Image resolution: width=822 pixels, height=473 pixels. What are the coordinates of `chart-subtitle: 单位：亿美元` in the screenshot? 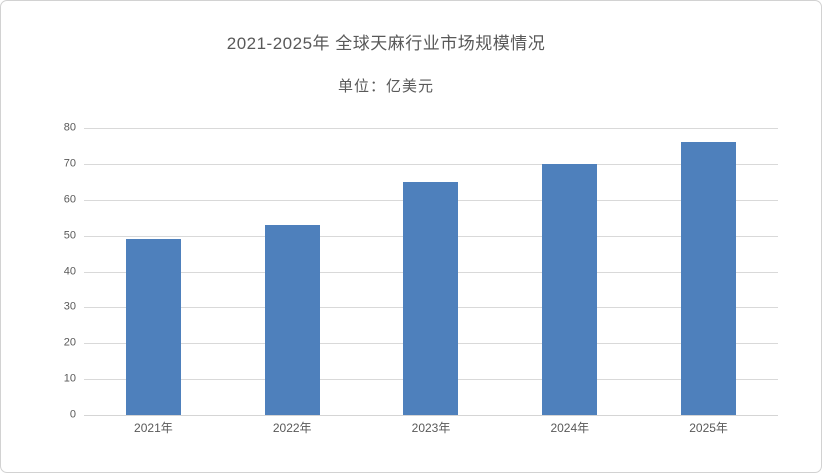 It's located at (385, 86).